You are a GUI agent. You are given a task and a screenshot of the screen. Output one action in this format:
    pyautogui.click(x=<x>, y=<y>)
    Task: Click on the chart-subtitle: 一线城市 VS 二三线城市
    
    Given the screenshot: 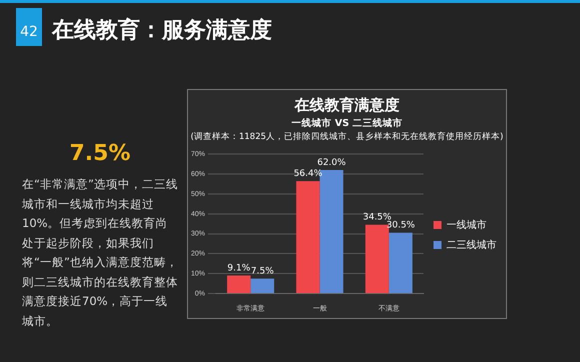 What is the action you would take?
    pyautogui.click(x=347, y=123)
    